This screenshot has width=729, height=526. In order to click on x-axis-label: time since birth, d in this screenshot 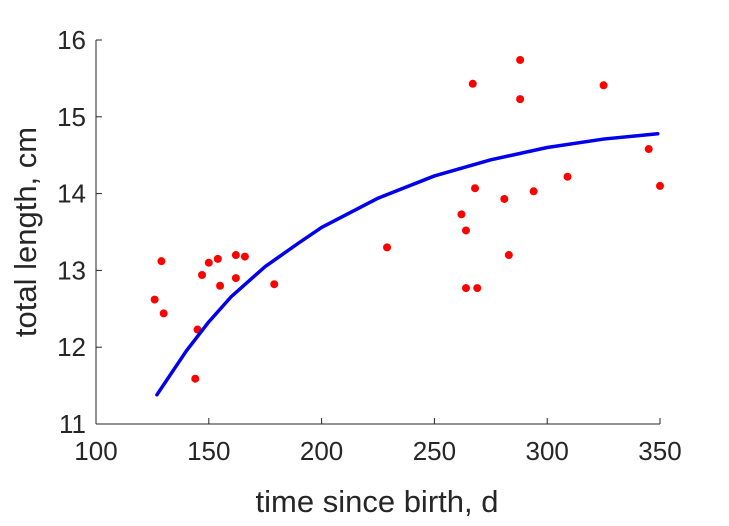, I will do `click(377, 501)`.